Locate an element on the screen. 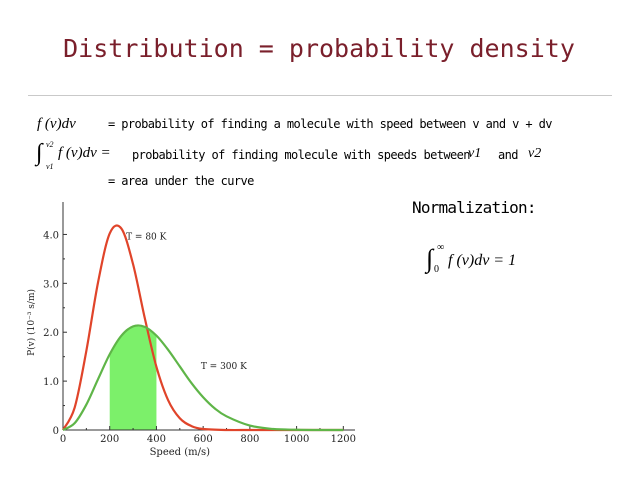 The width and height of the screenshot is (638, 479). y-tick-label: 1.0 is located at coordinates (51, 382).